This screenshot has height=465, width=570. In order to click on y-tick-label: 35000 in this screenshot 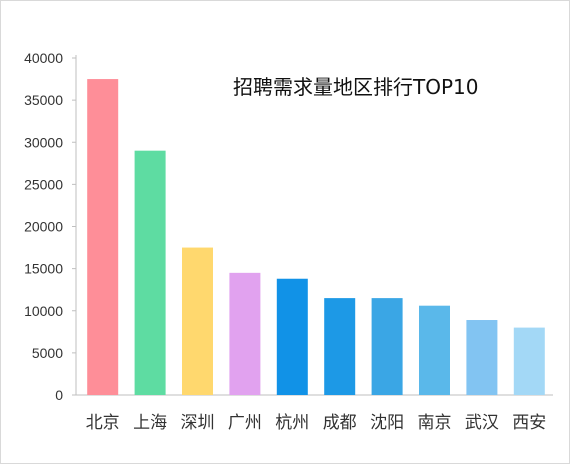, I will do `click(43, 100)`.